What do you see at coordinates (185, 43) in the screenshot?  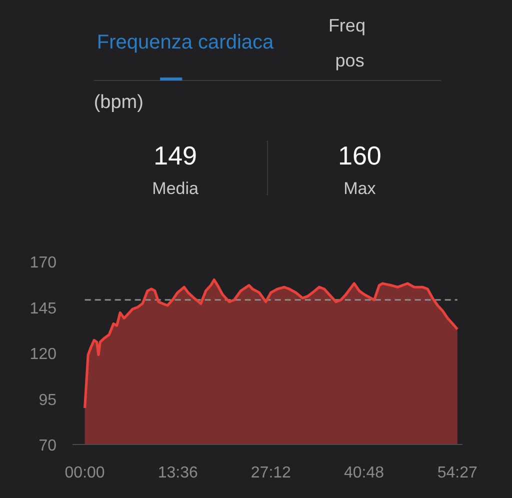 I see `chart-title: Frequenza cardiaca` at bounding box center [185, 43].